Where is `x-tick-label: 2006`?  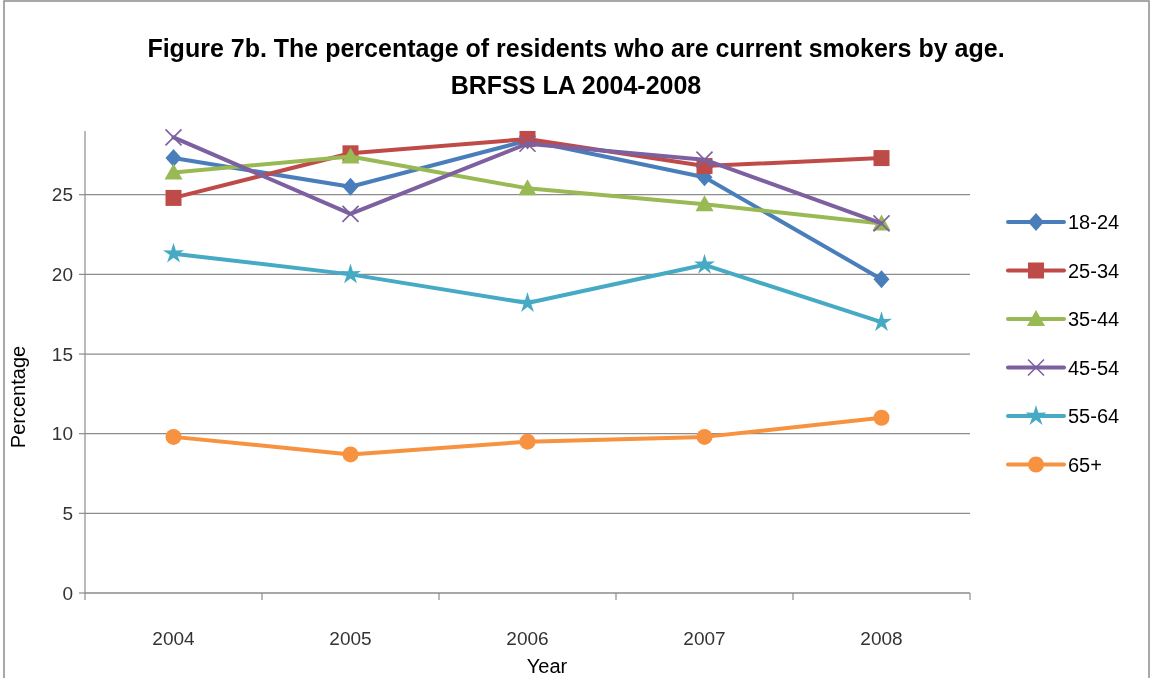
x-tick-label: 2006 is located at coordinates (527, 638).